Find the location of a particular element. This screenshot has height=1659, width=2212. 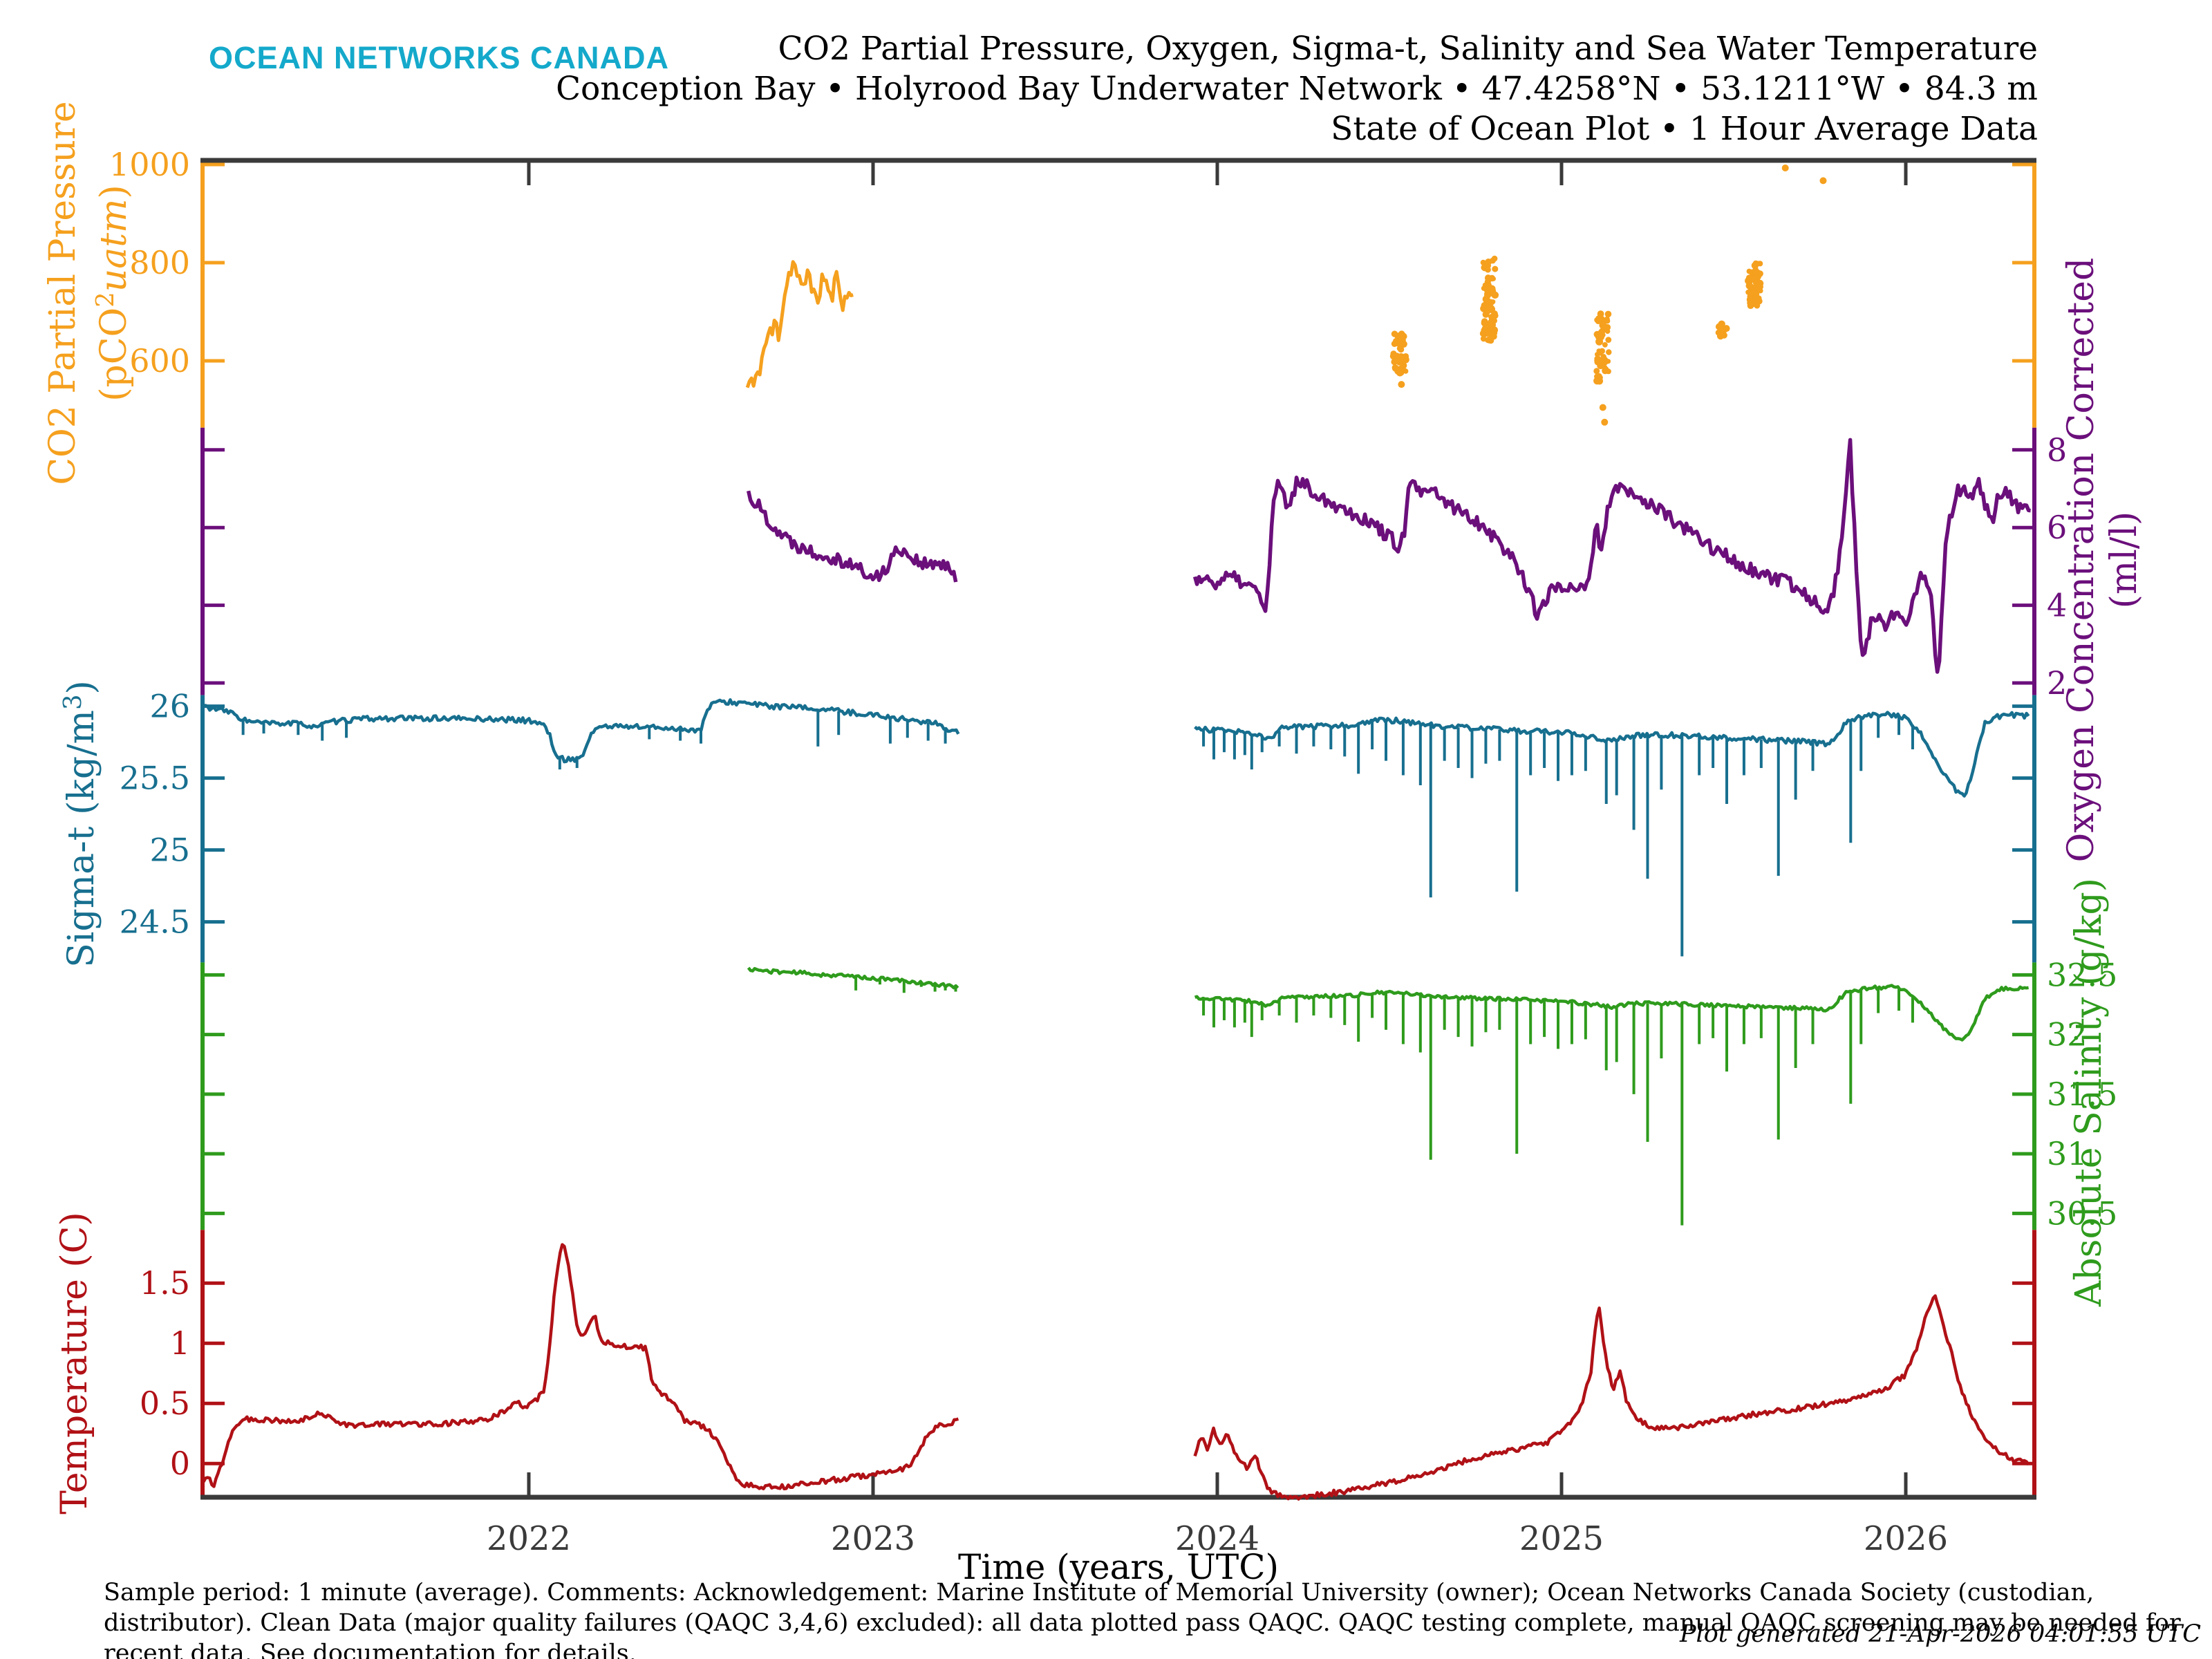

salinity-tick-label: 30.5 is located at coordinates (2082, 1213).